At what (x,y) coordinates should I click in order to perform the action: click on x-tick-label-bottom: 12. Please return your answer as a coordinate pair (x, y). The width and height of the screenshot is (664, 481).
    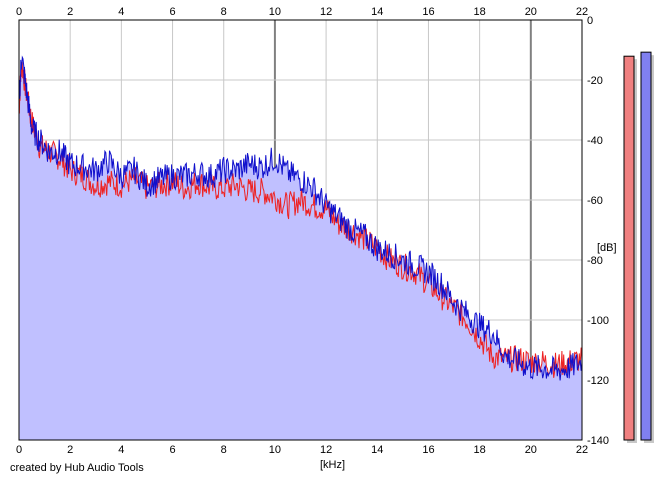
    Looking at the image, I should click on (326, 450).